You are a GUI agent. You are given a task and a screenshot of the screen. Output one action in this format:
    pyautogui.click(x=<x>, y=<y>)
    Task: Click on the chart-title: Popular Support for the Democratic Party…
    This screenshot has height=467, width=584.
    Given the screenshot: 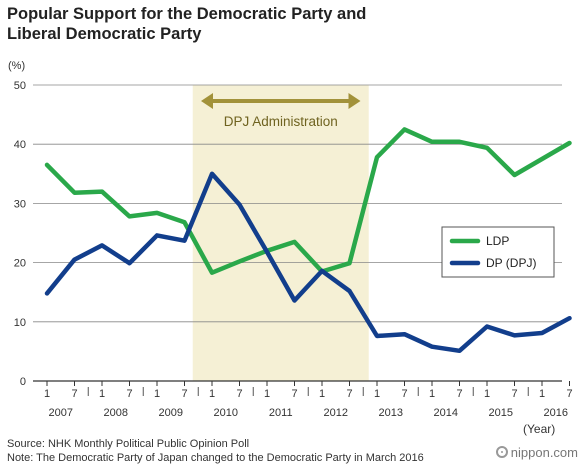 What is the action you would take?
    pyautogui.click(x=217, y=24)
    